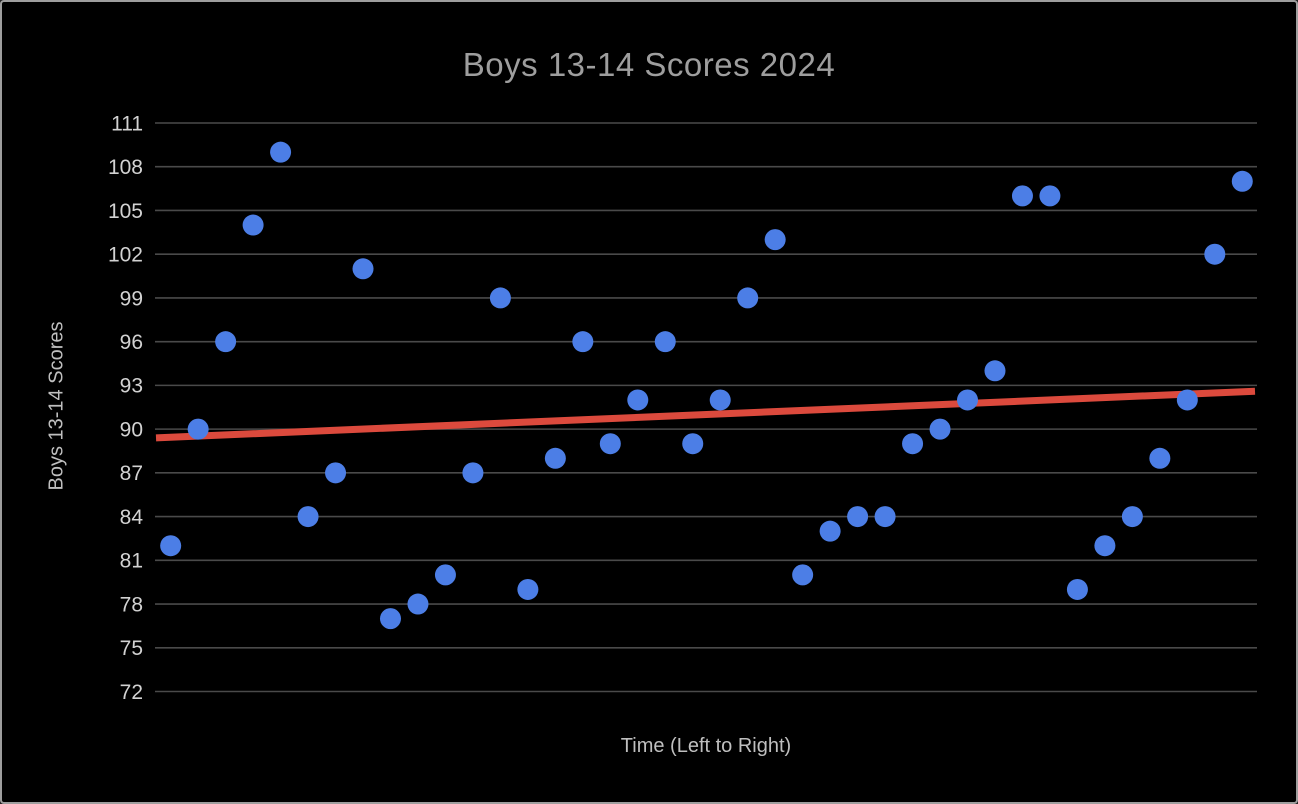 This screenshot has height=804, width=1298. I want to click on chart-title: Boys 13-14 Scores 2024, so click(649, 64).